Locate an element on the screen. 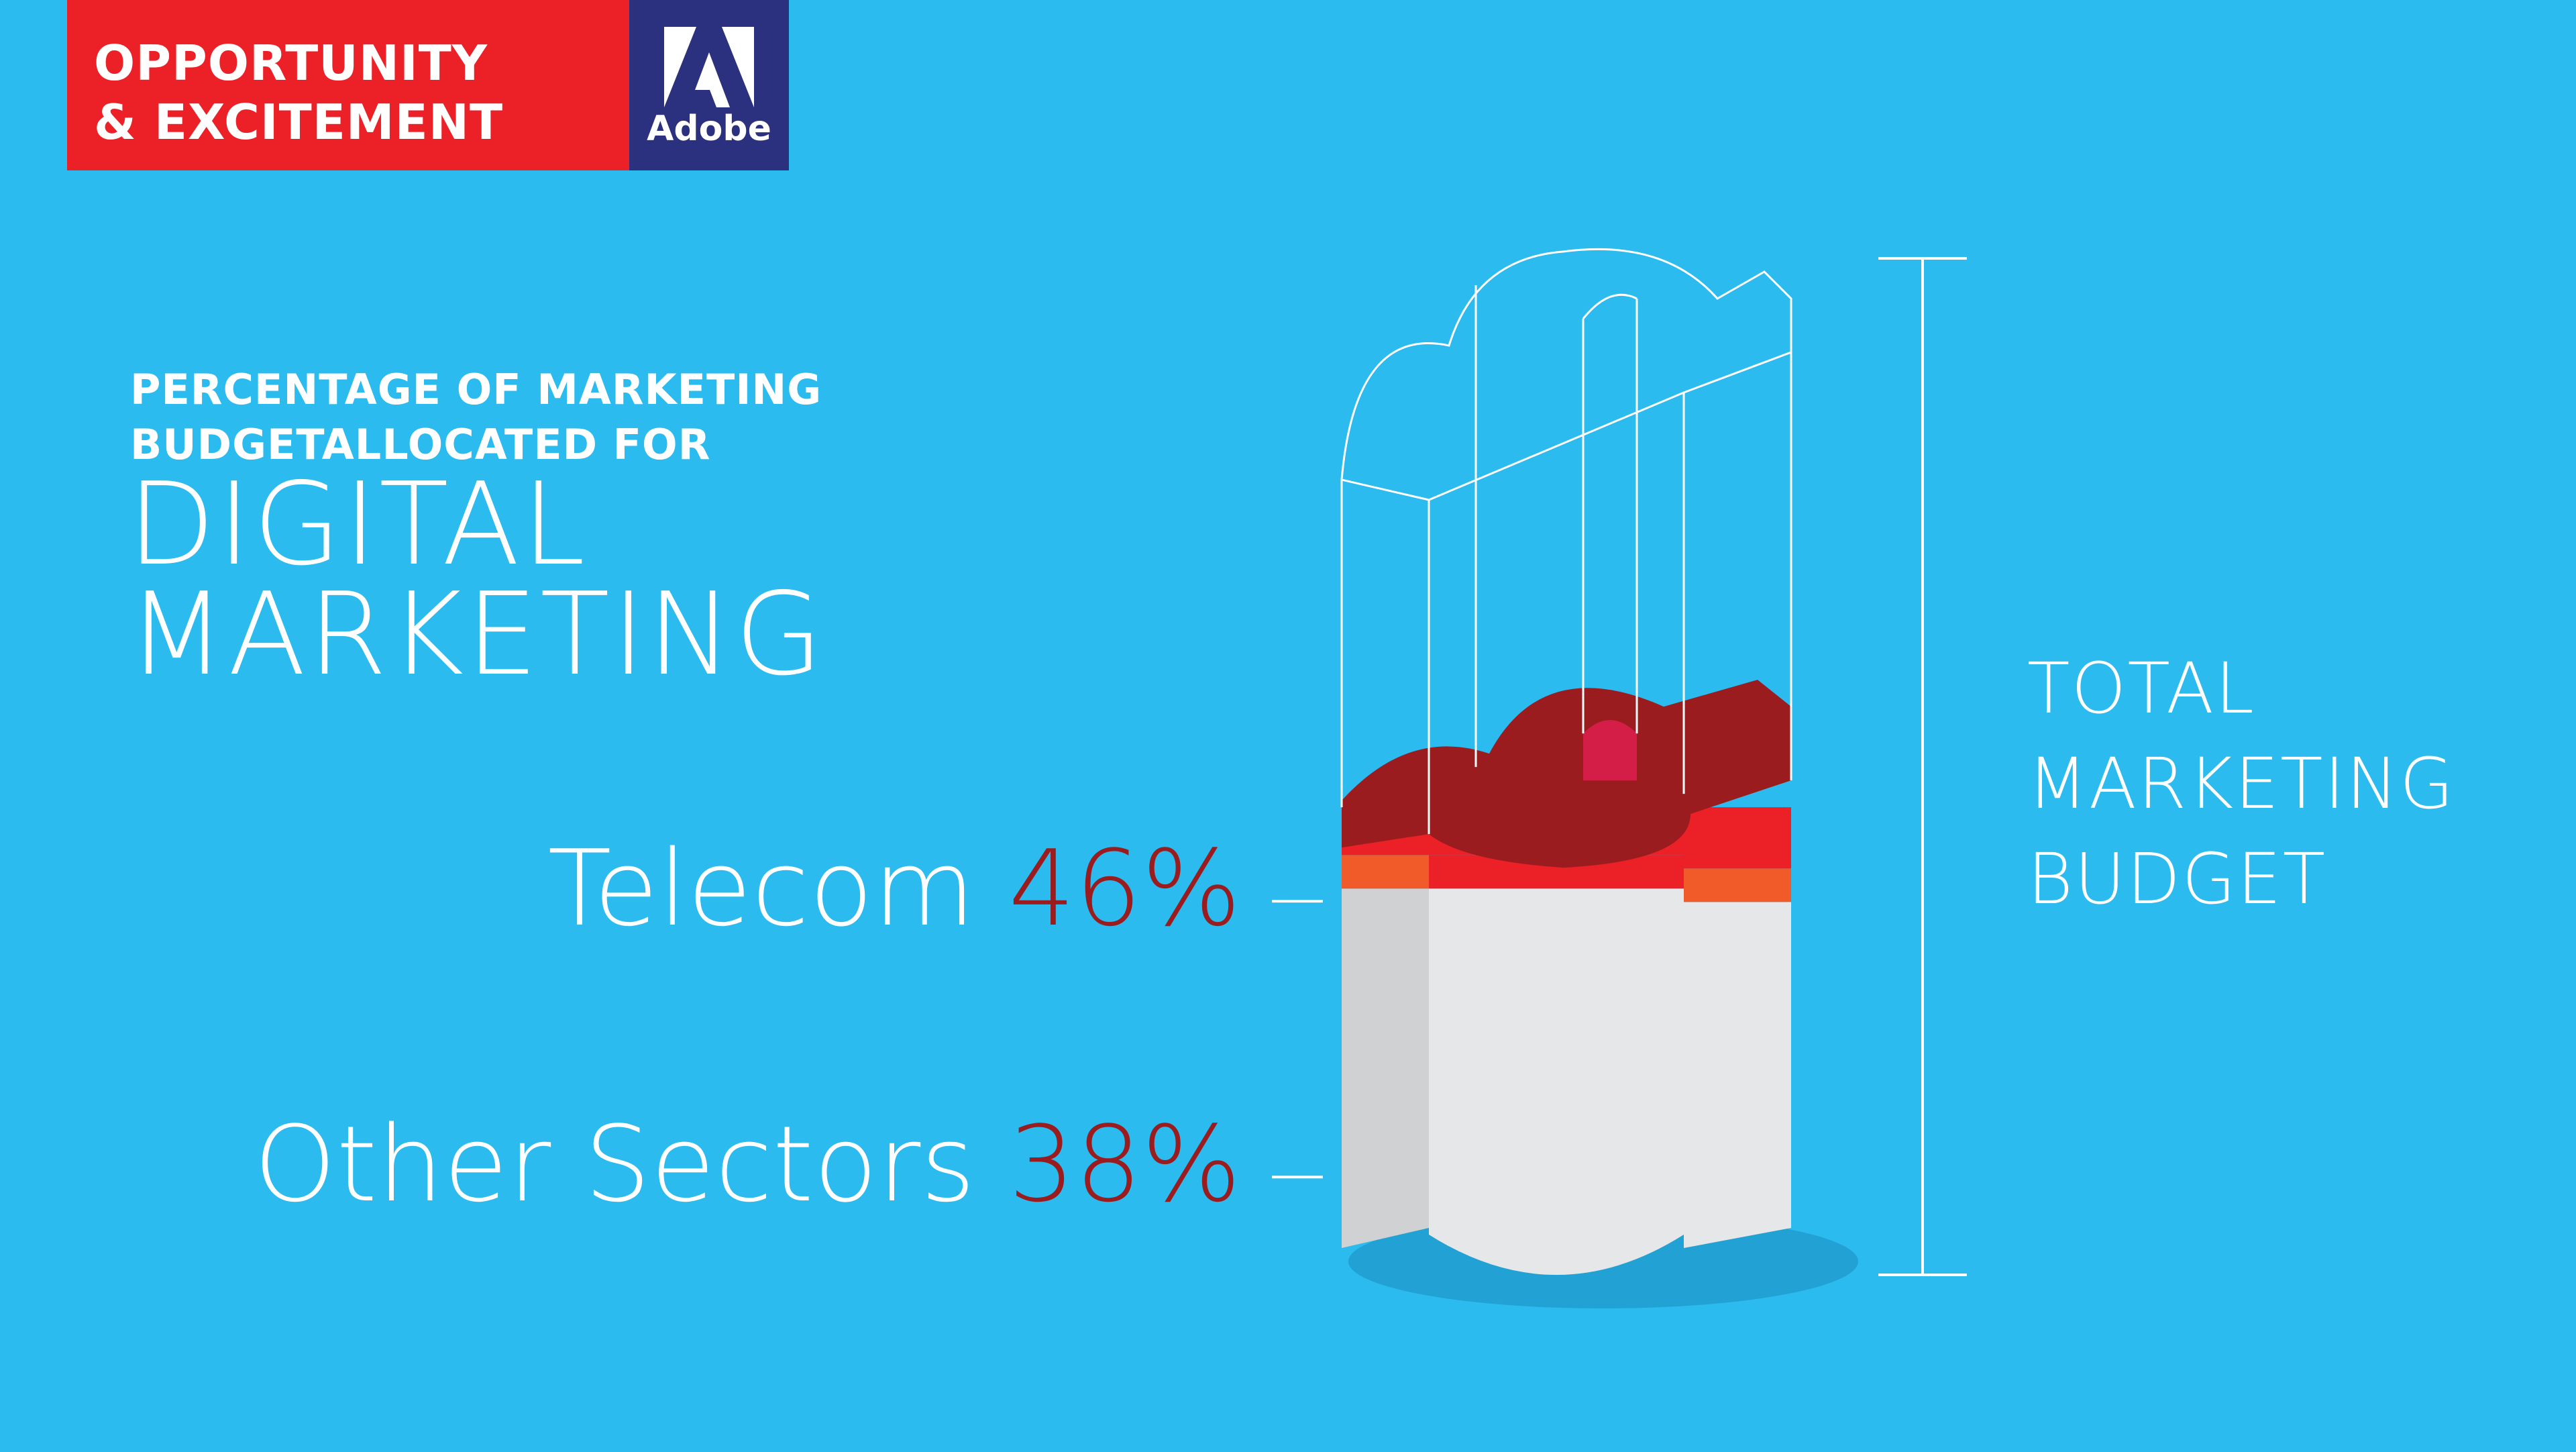 The width and height of the screenshot is (2576, 1452). other-sectors-value: 38% is located at coordinates (1124, 1165).